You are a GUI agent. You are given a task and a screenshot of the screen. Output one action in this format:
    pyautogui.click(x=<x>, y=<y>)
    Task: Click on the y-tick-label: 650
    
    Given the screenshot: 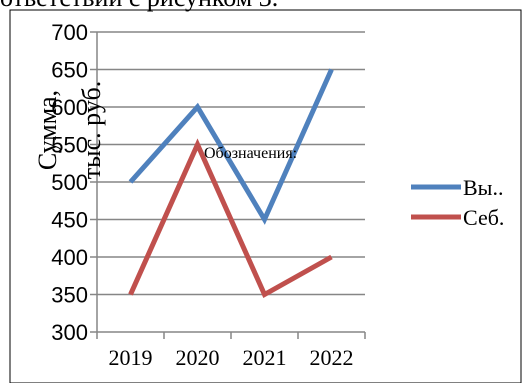 What is the action you would take?
    pyautogui.click(x=69, y=70)
    